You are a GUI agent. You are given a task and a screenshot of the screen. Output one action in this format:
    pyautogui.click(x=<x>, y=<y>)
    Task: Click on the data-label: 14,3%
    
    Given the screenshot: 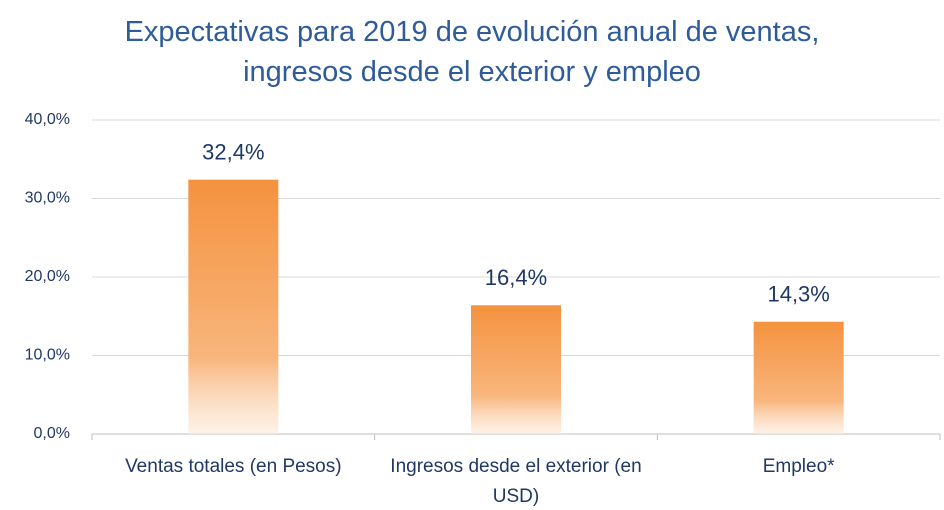 What is the action you would take?
    pyautogui.click(x=798, y=294)
    